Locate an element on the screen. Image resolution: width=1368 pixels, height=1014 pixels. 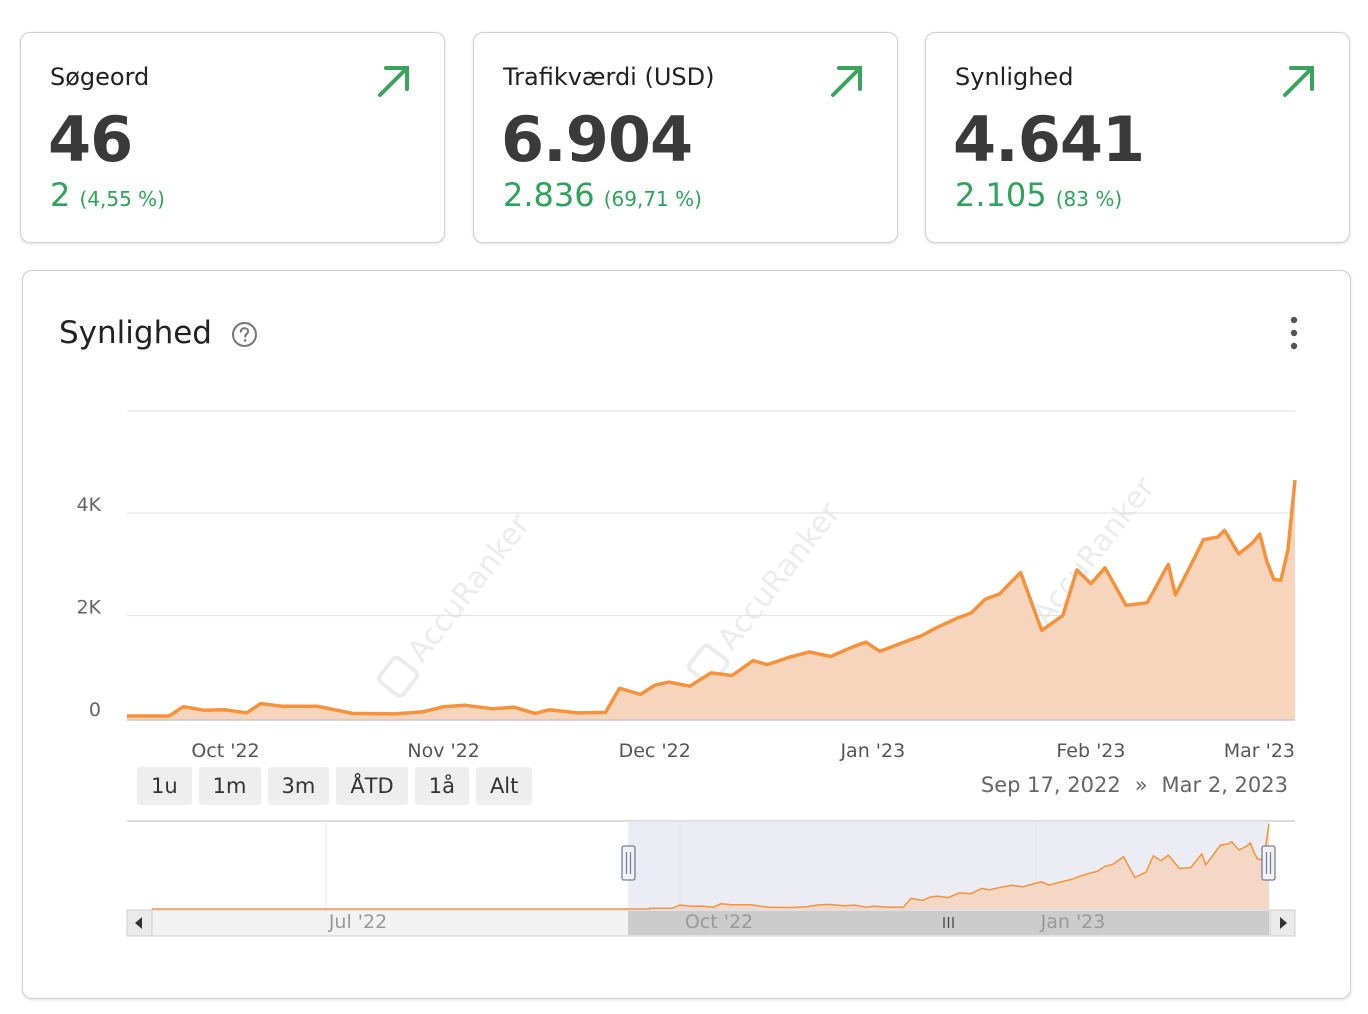
y-tick-label: 2K is located at coordinates (88, 608).